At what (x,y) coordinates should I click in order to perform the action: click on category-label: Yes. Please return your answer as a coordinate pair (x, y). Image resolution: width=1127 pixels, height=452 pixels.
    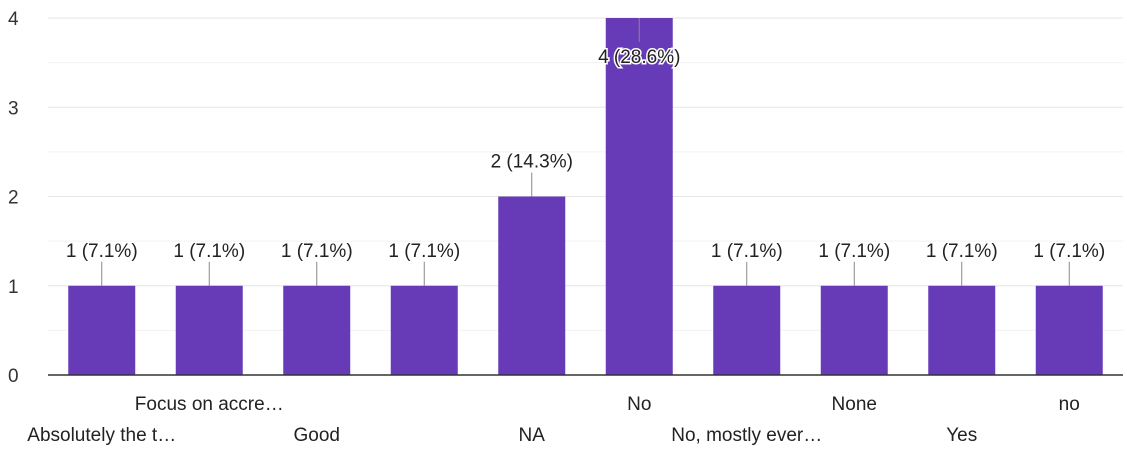
    Looking at the image, I should click on (961, 435).